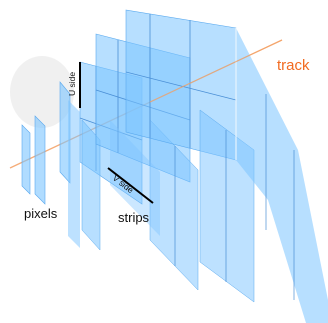  I want to click on u-side-label: U side, so click(72, 84).